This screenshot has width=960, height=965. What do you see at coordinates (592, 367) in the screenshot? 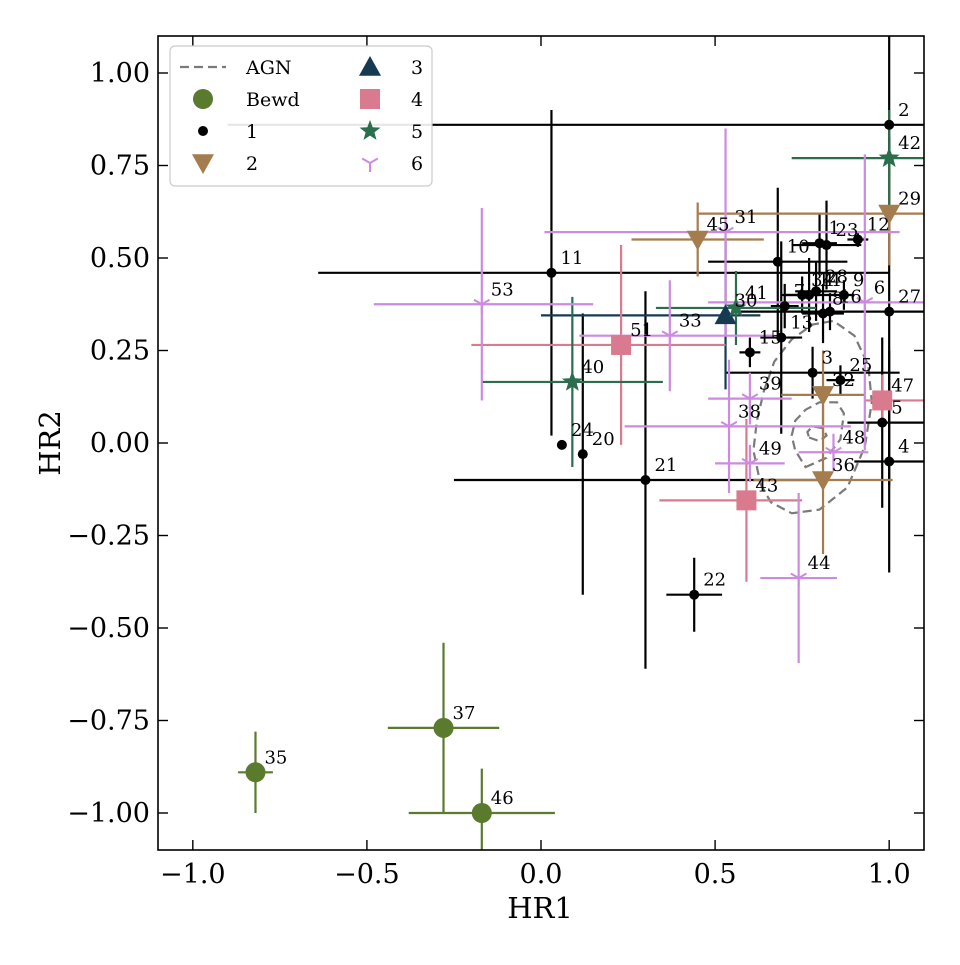
I see `point-label-40: 40` at bounding box center [592, 367].